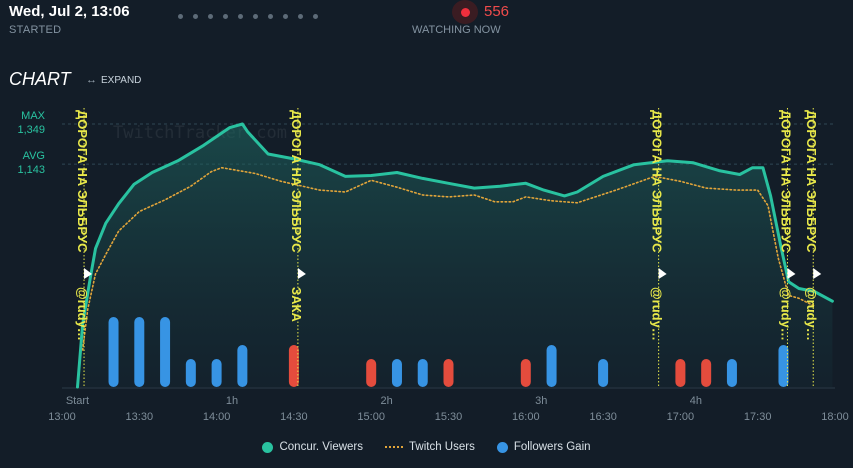  Describe the element at coordinates (371, 417) in the screenshot. I see `x-tick-label: 15:00` at that location.